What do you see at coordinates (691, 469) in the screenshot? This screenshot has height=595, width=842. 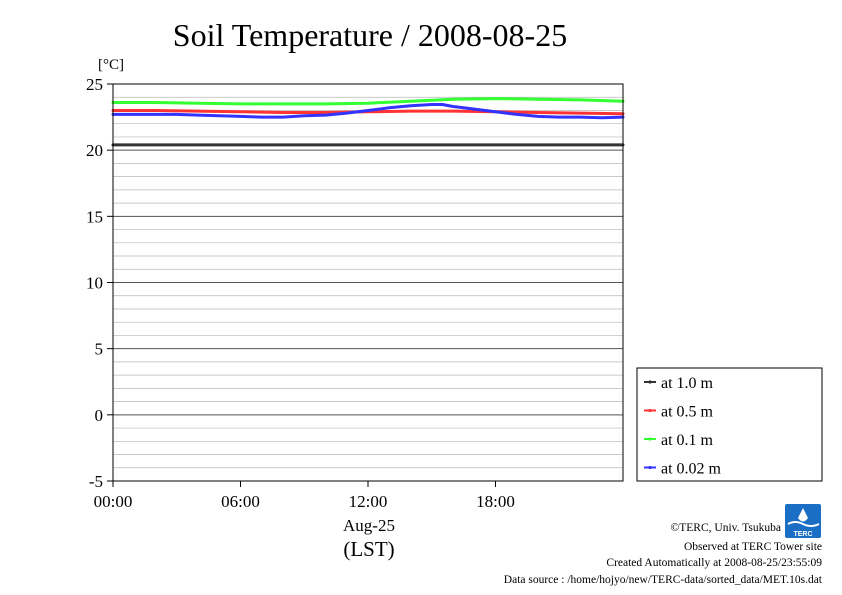 I see `legend-label: at 0.02 m` at bounding box center [691, 469].